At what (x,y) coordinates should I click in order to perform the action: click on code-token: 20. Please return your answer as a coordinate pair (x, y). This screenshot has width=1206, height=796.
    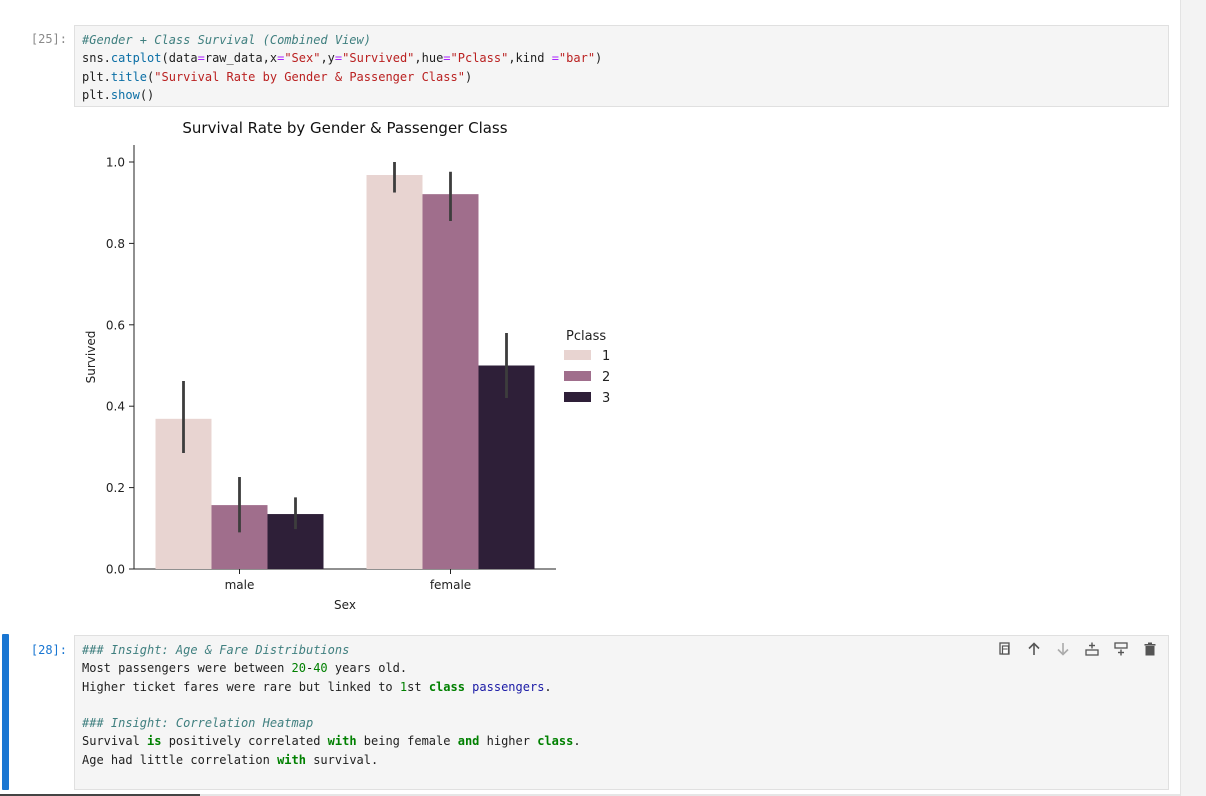
    Looking at the image, I should click on (298, 668).